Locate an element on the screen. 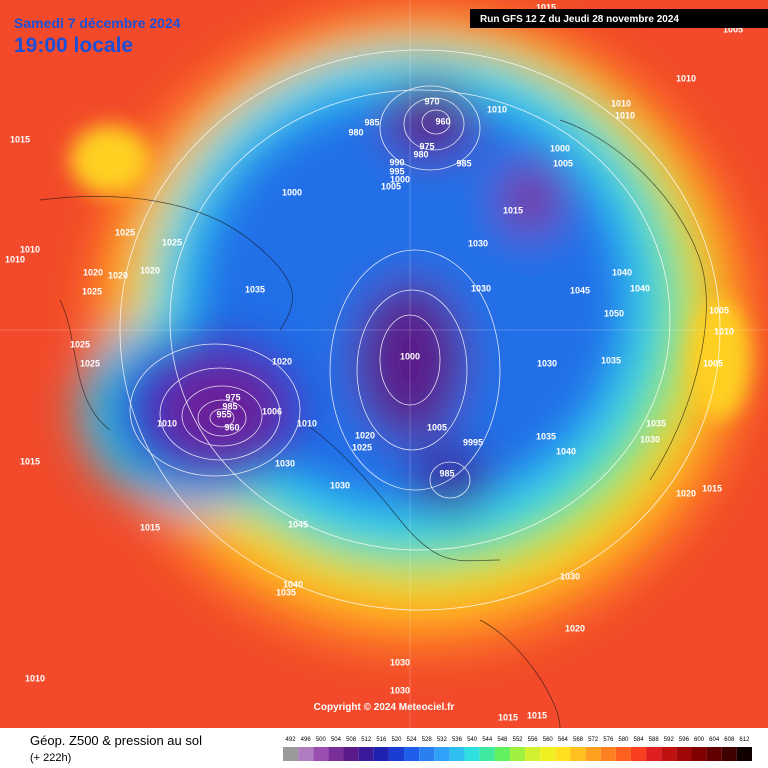 Image resolution: width=768 pixels, height=768 pixels. pressure-label: 960 is located at coordinates (442, 121).